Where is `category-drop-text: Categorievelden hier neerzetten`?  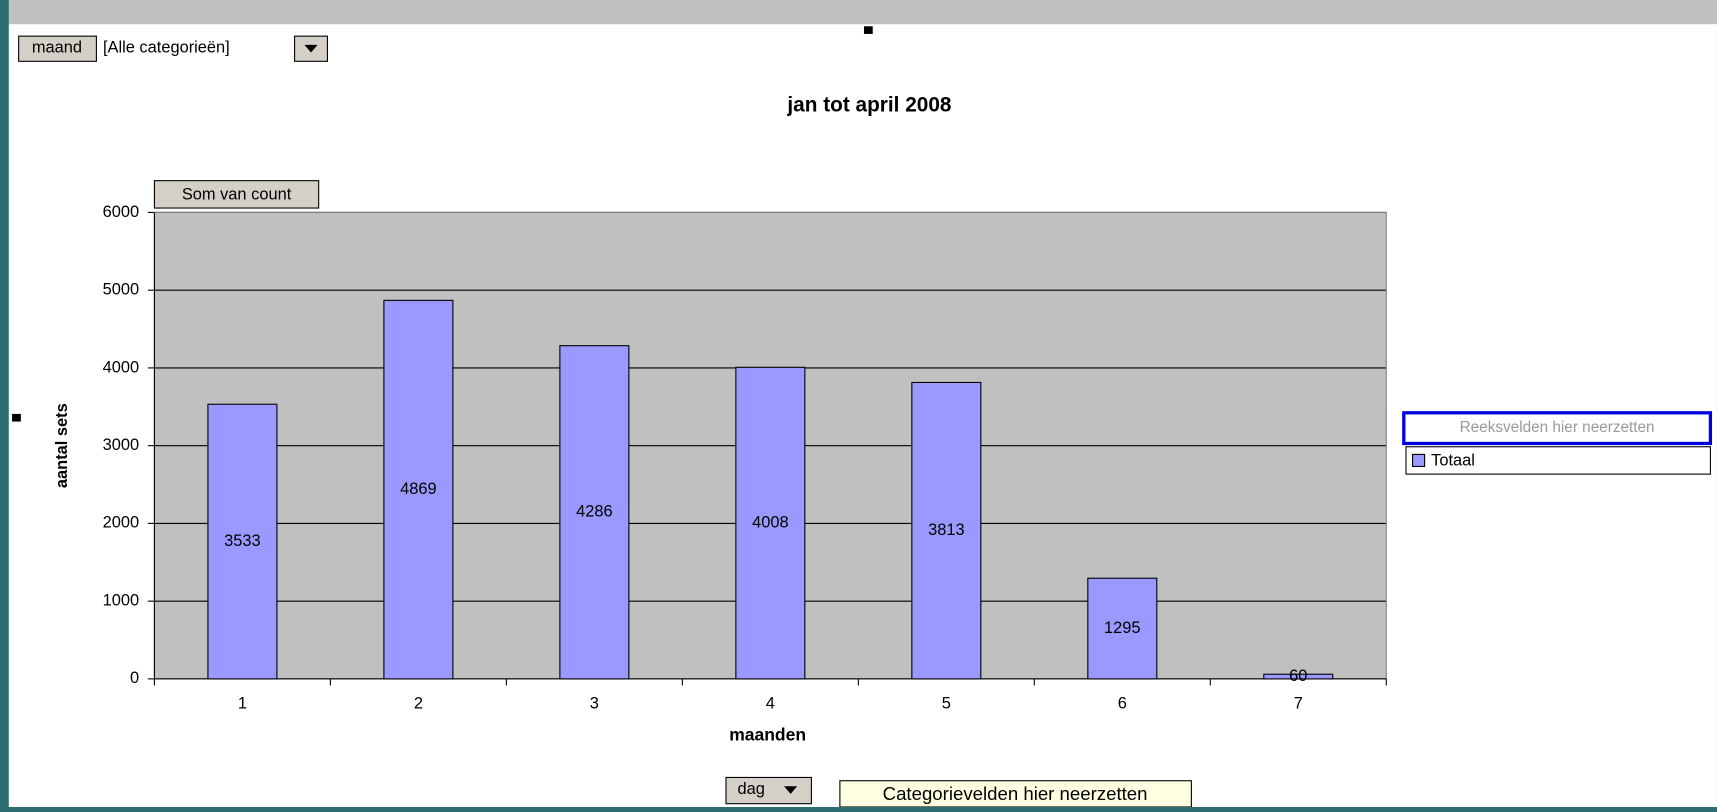 category-drop-text: Categorievelden hier neerzetten is located at coordinates (1015, 793).